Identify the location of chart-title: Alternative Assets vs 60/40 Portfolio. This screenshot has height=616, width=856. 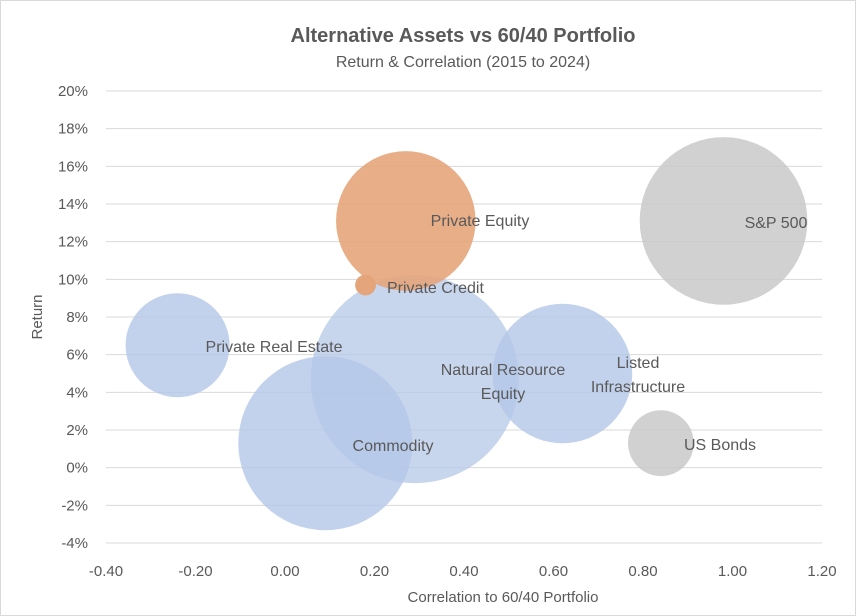
(463, 36).